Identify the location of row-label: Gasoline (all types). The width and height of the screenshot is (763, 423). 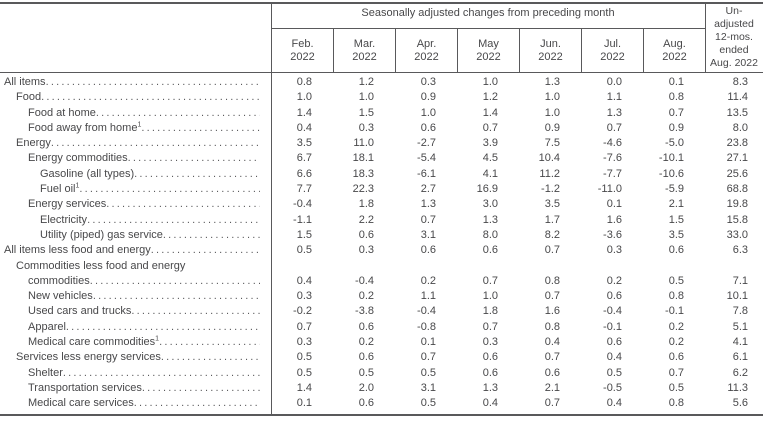
(87, 173).